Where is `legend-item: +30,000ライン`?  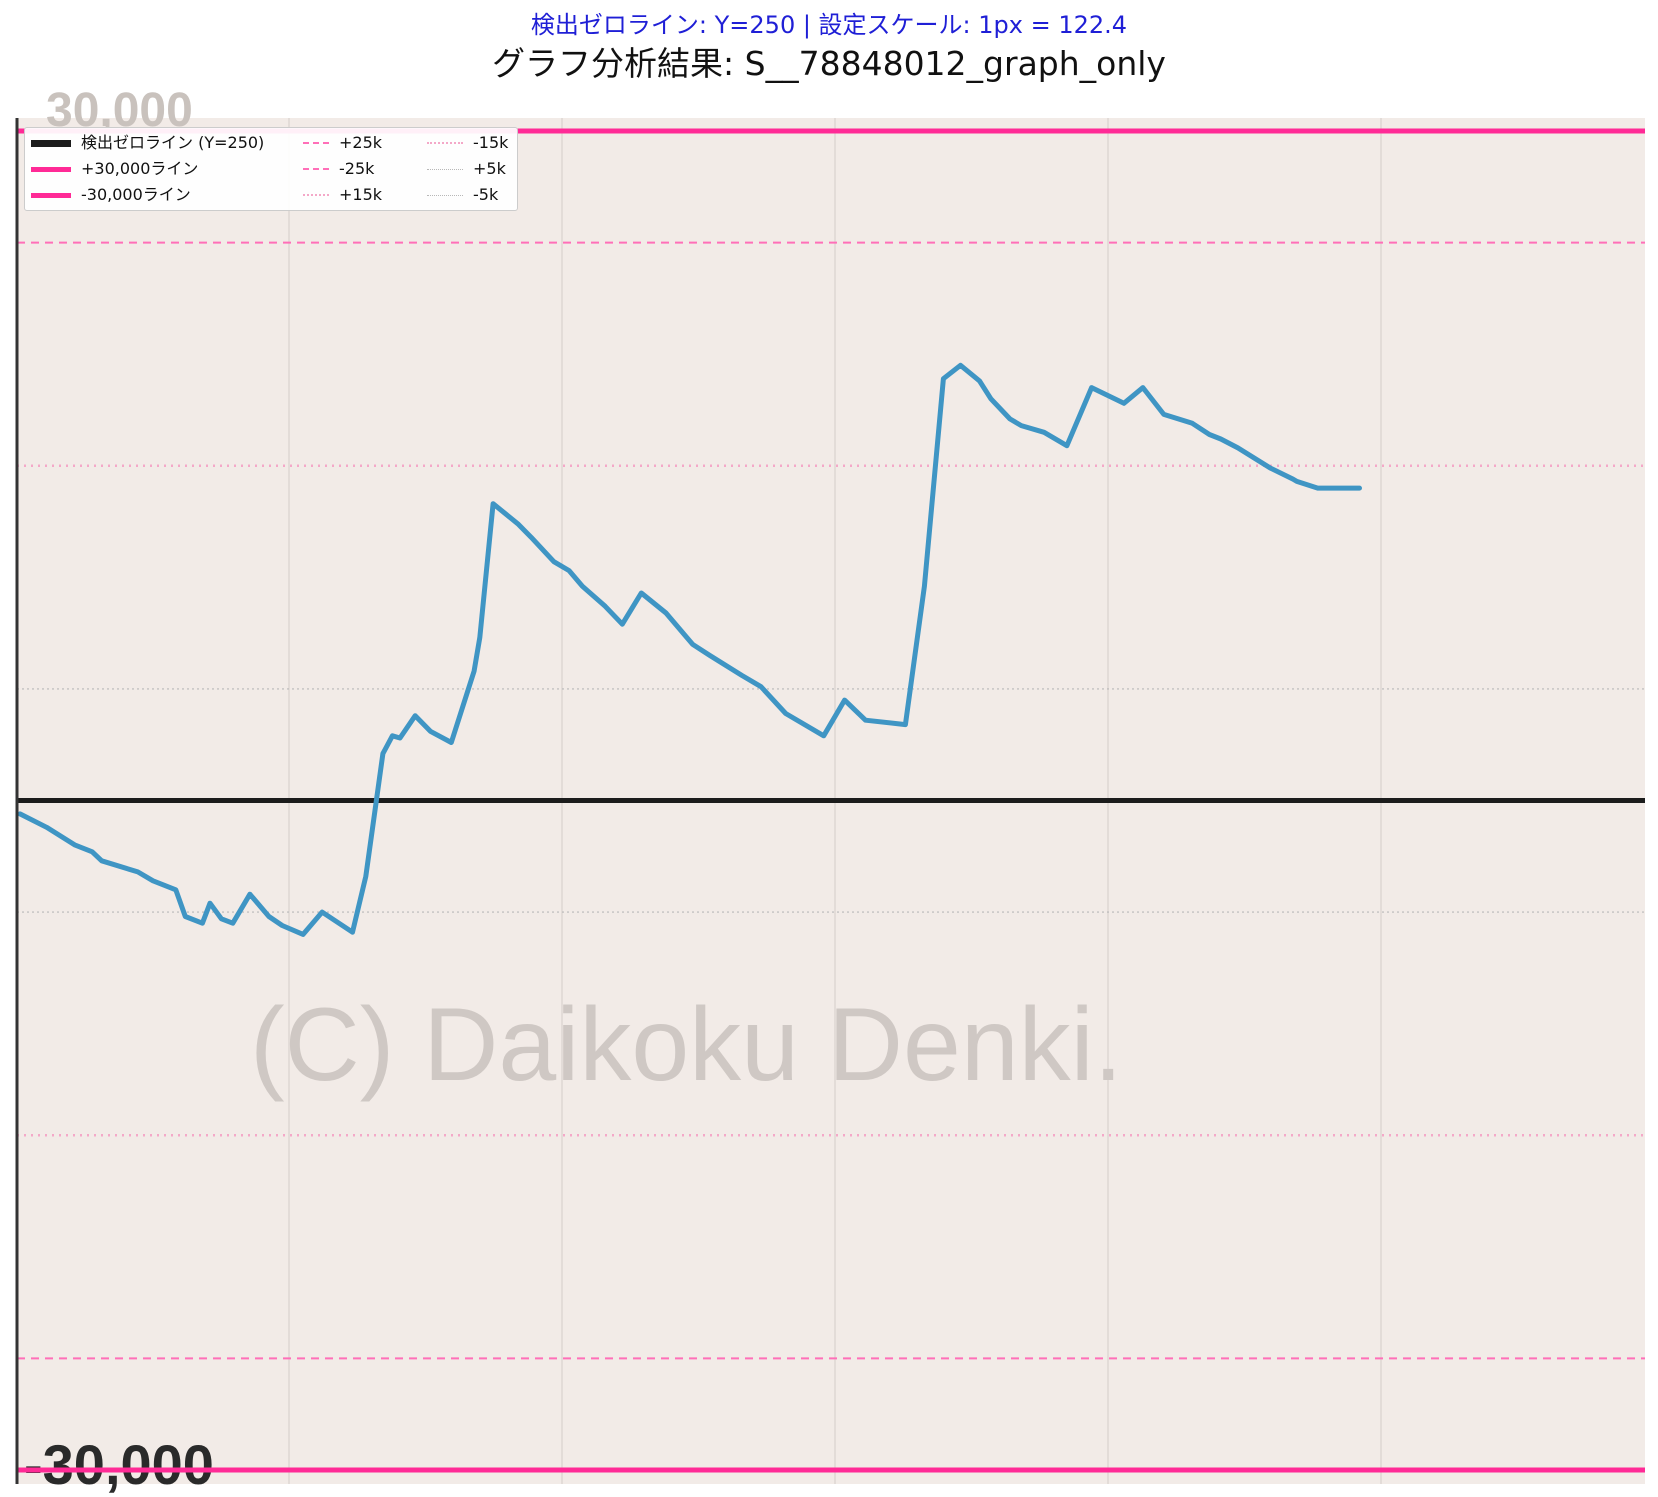
legend-item: +30,000ライン is located at coordinates (114, 169).